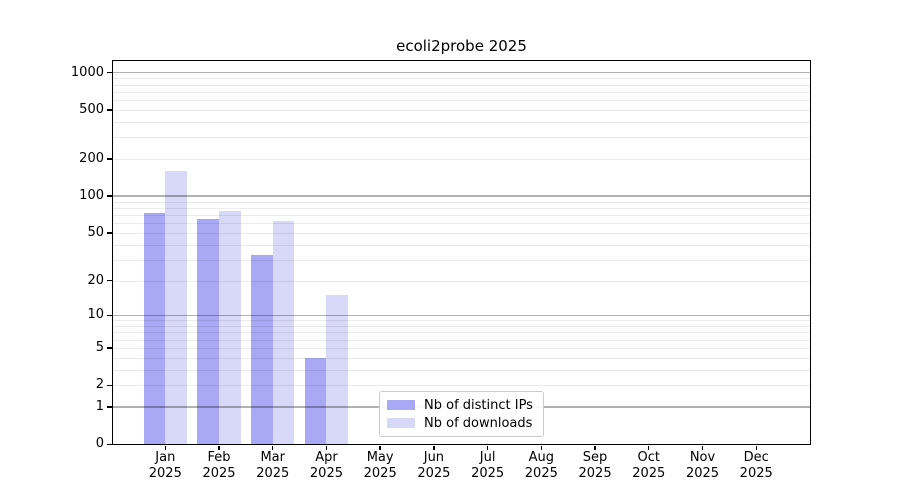  Describe the element at coordinates (91, 159) in the screenshot. I see `y-tick-label-200: 200` at that location.